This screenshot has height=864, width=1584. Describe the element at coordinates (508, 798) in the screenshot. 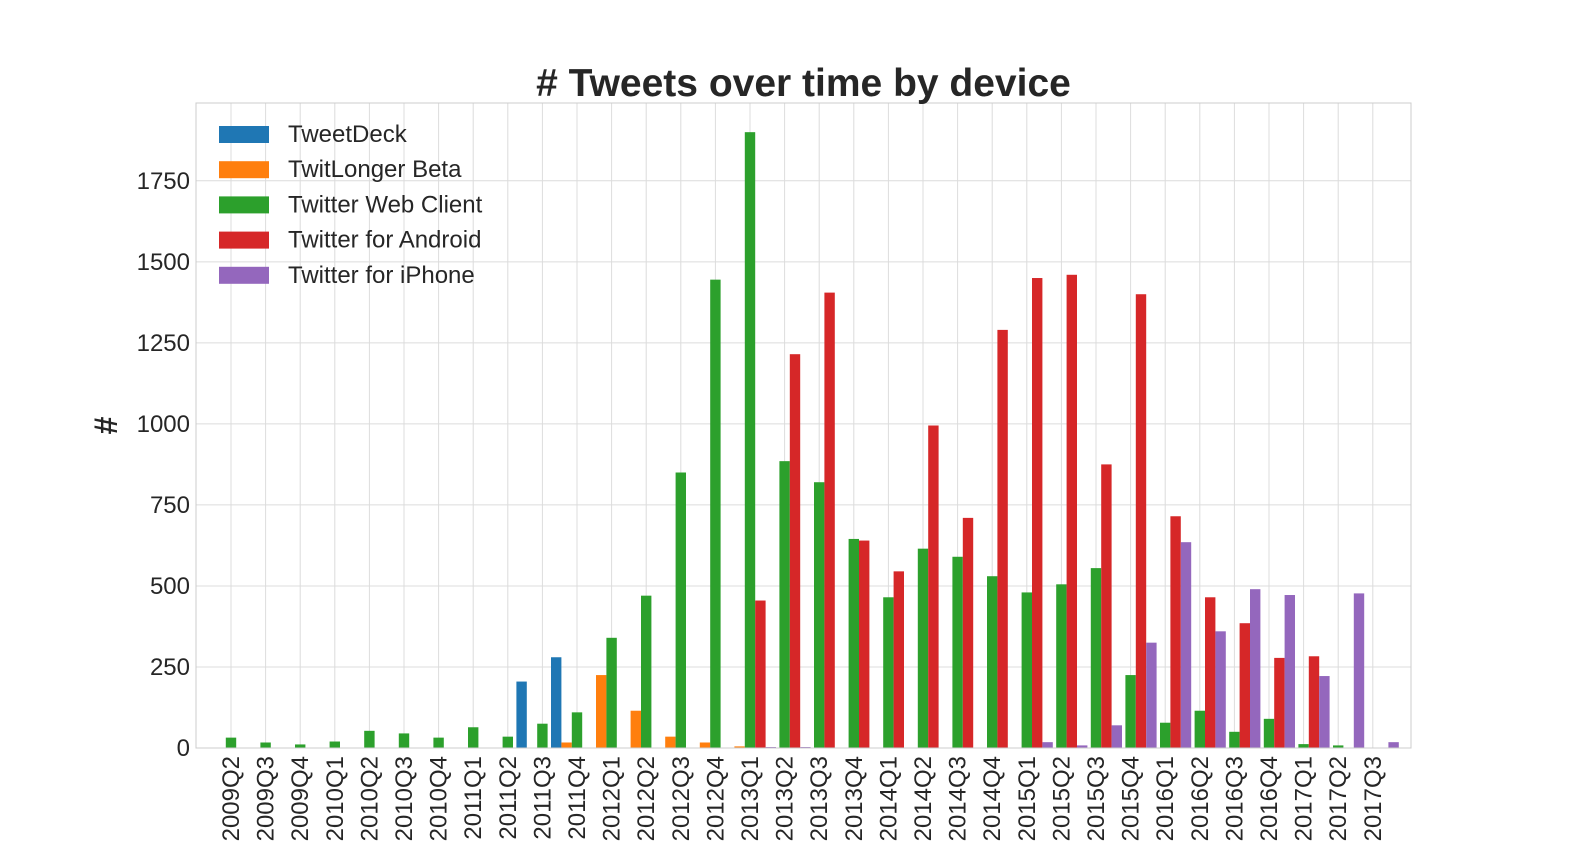

I see `x-tick-label: 2011Q2` at that location.